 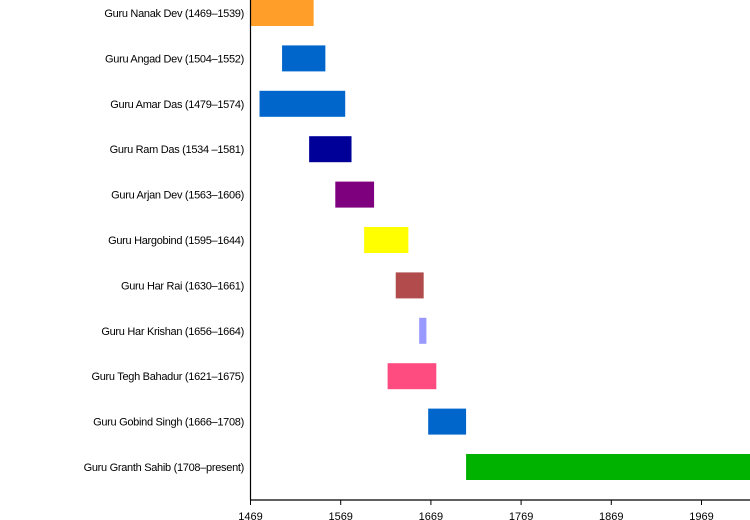 What do you see at coordinates (182, 286) in the screenshot?
I see `bar-label: Guru Har Rai (1630–1661)` at bounding box center [182, 286].